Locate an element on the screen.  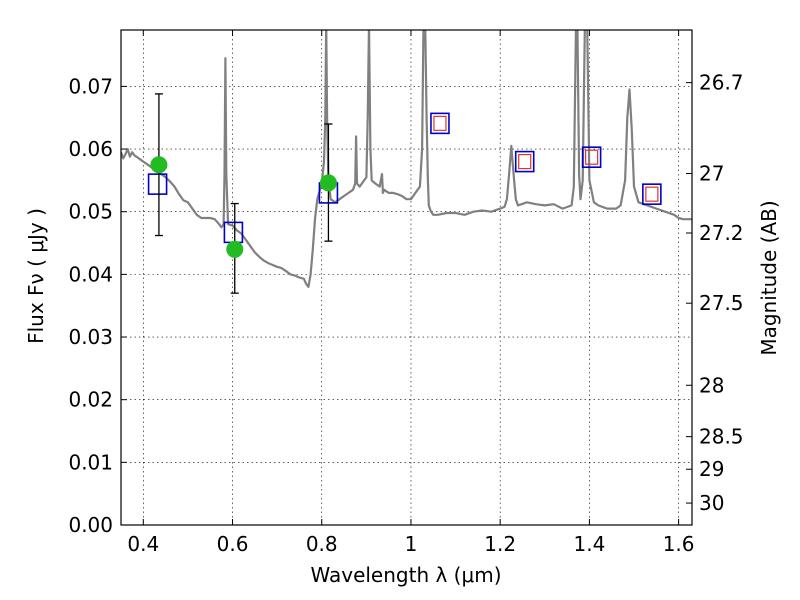
right-tick-label: 29 is located at coordinates (711, 469).